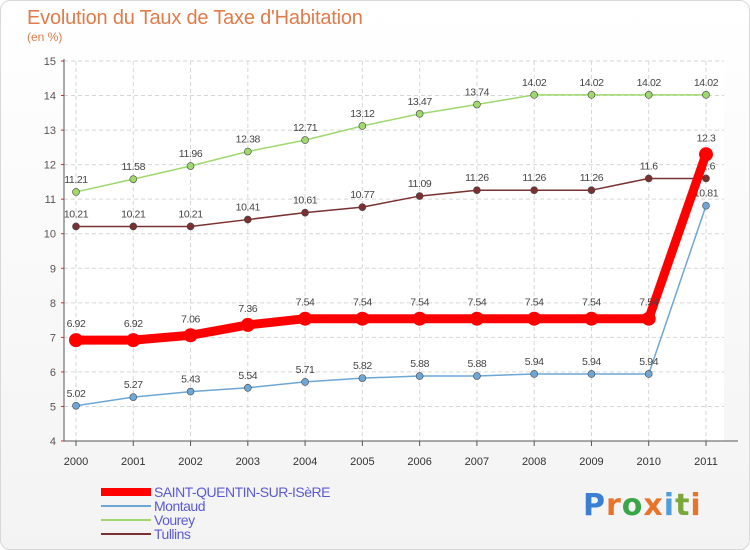 This screenshot has height=550, width=750. I want to click on data-label-montaud: 5.27, so click(133, 385).